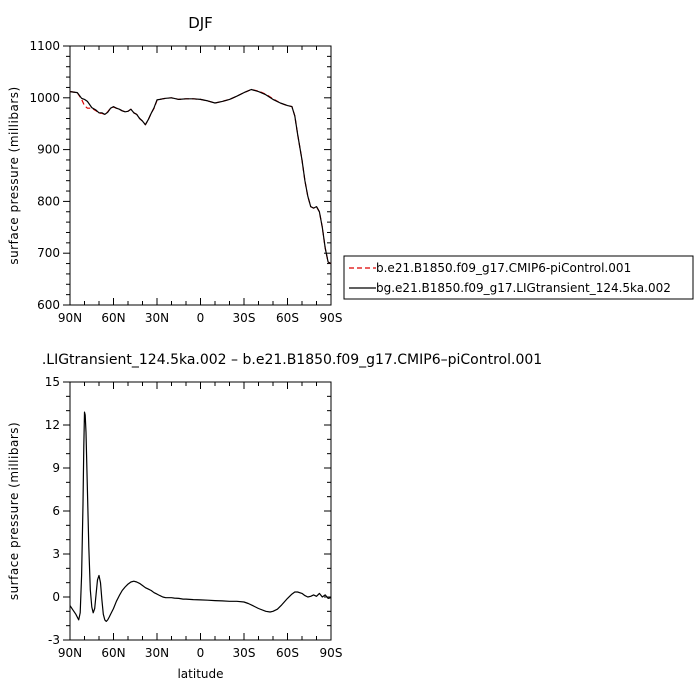 This screenshot has height=700, width=700. Describe the element at coordinates (56, 468) in the screenshot. I see `y-tick-label: 9` at that location.